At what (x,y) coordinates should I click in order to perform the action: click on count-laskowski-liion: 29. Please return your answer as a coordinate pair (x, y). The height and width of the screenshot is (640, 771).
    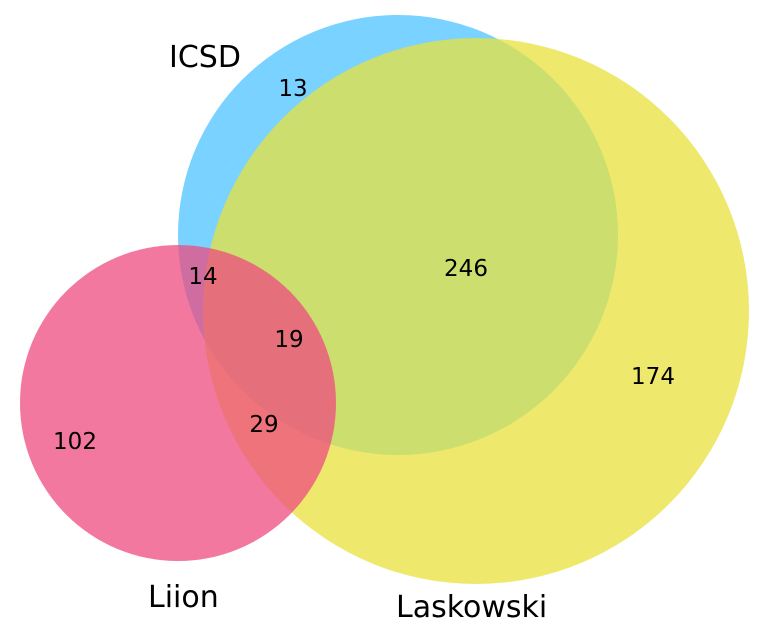
    Looking at the image, I should click on (263, 425).